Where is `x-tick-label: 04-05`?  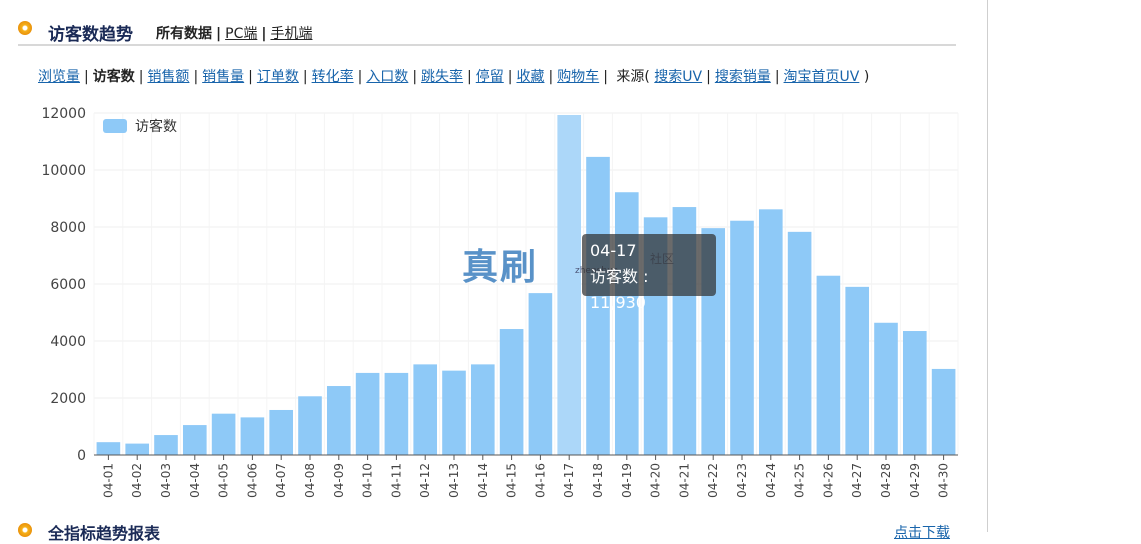
x-tick-label: 04-05 is located at coordinates (224, 480).